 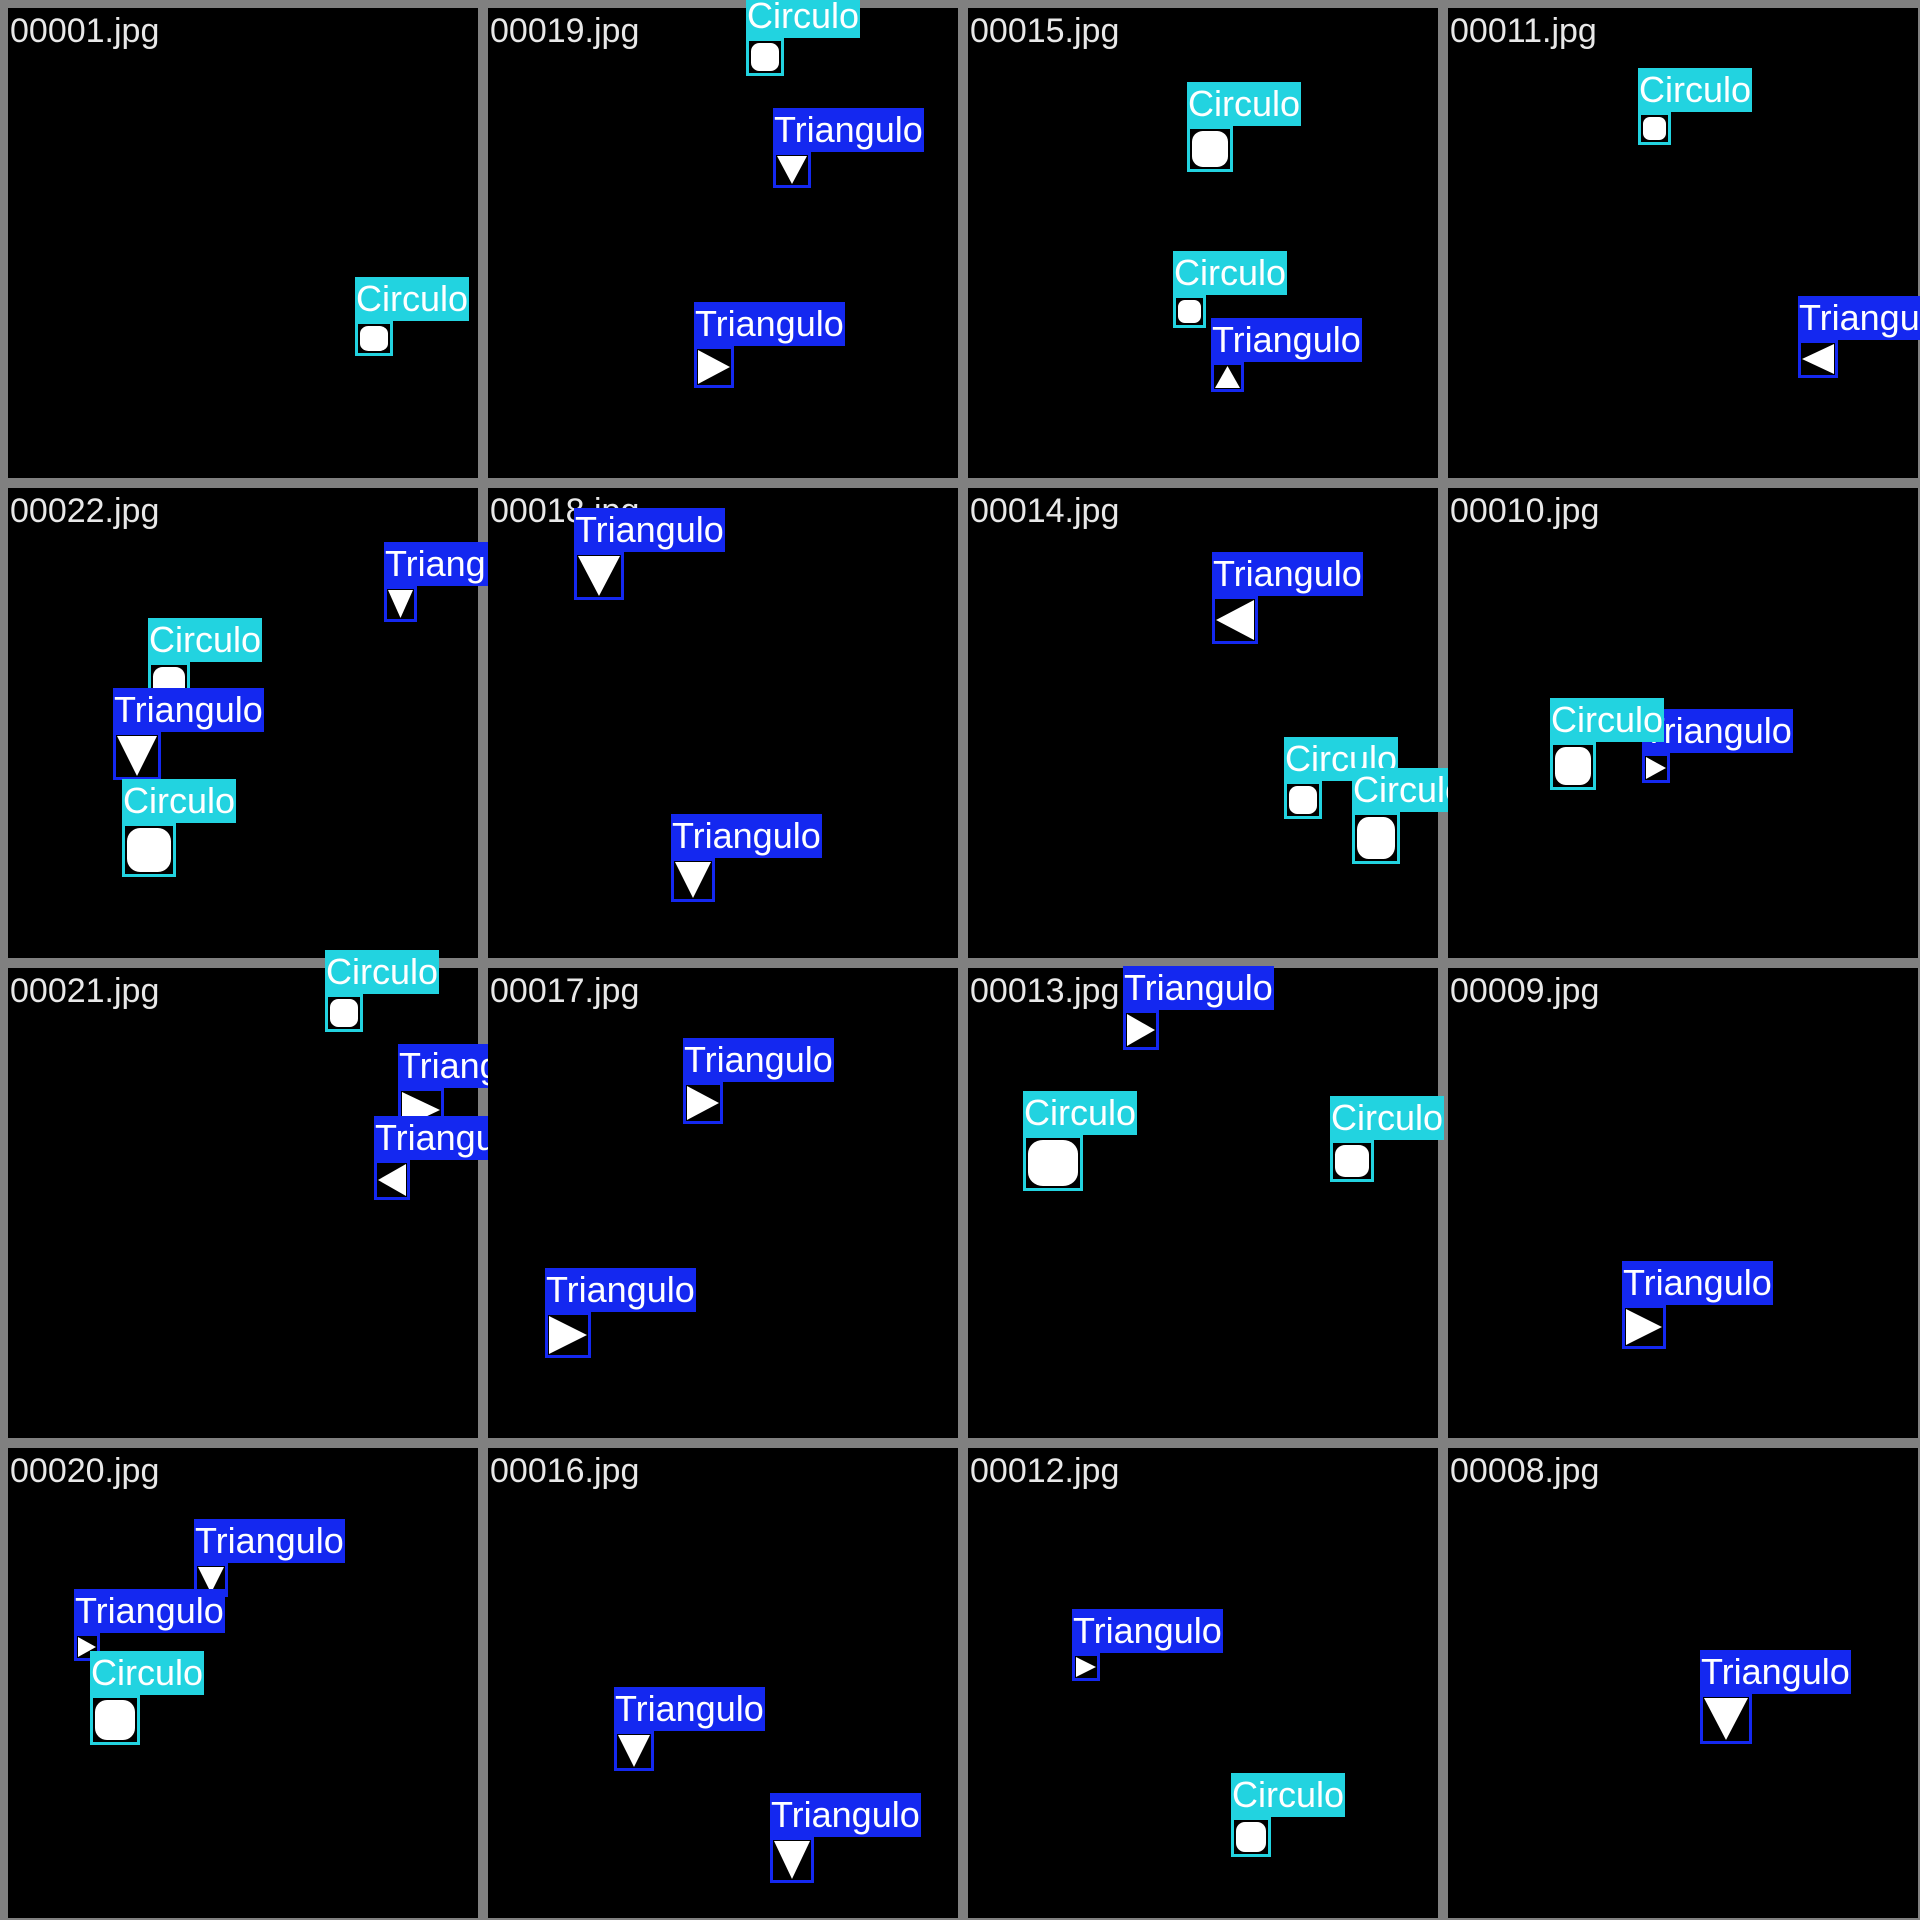 I want to click on file-name: 00001.jpg, so click(x=85, y=31).